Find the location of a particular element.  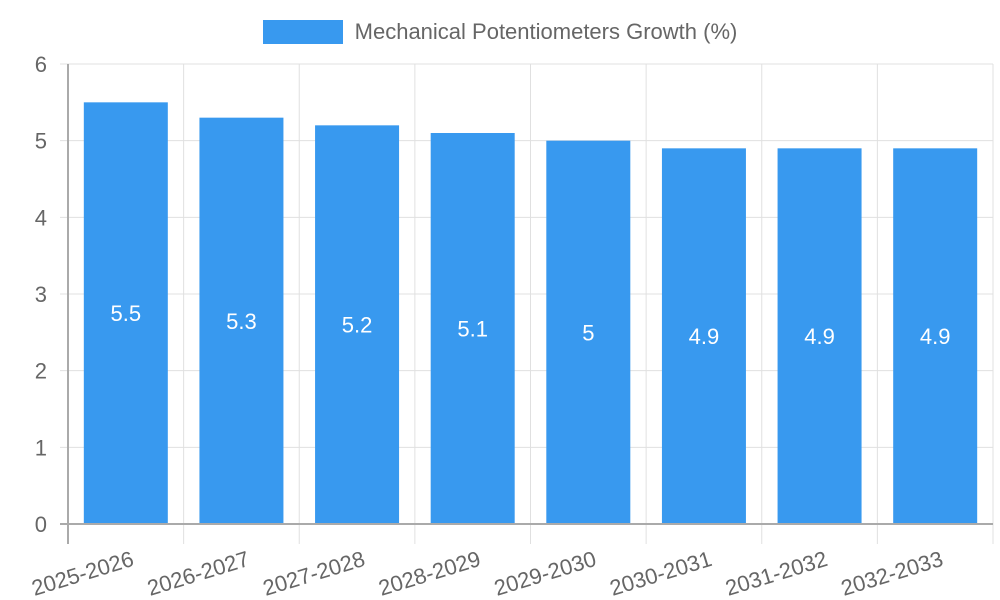

y-tick-label: 6 is located at coordinates (41, 64).